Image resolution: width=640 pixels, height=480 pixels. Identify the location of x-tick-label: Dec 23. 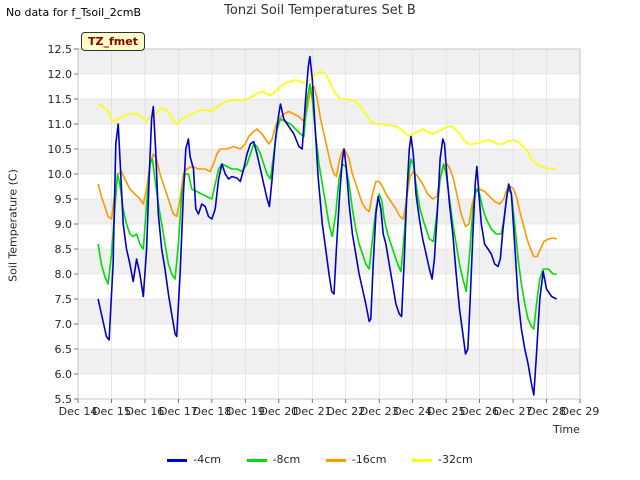
(379, 411).